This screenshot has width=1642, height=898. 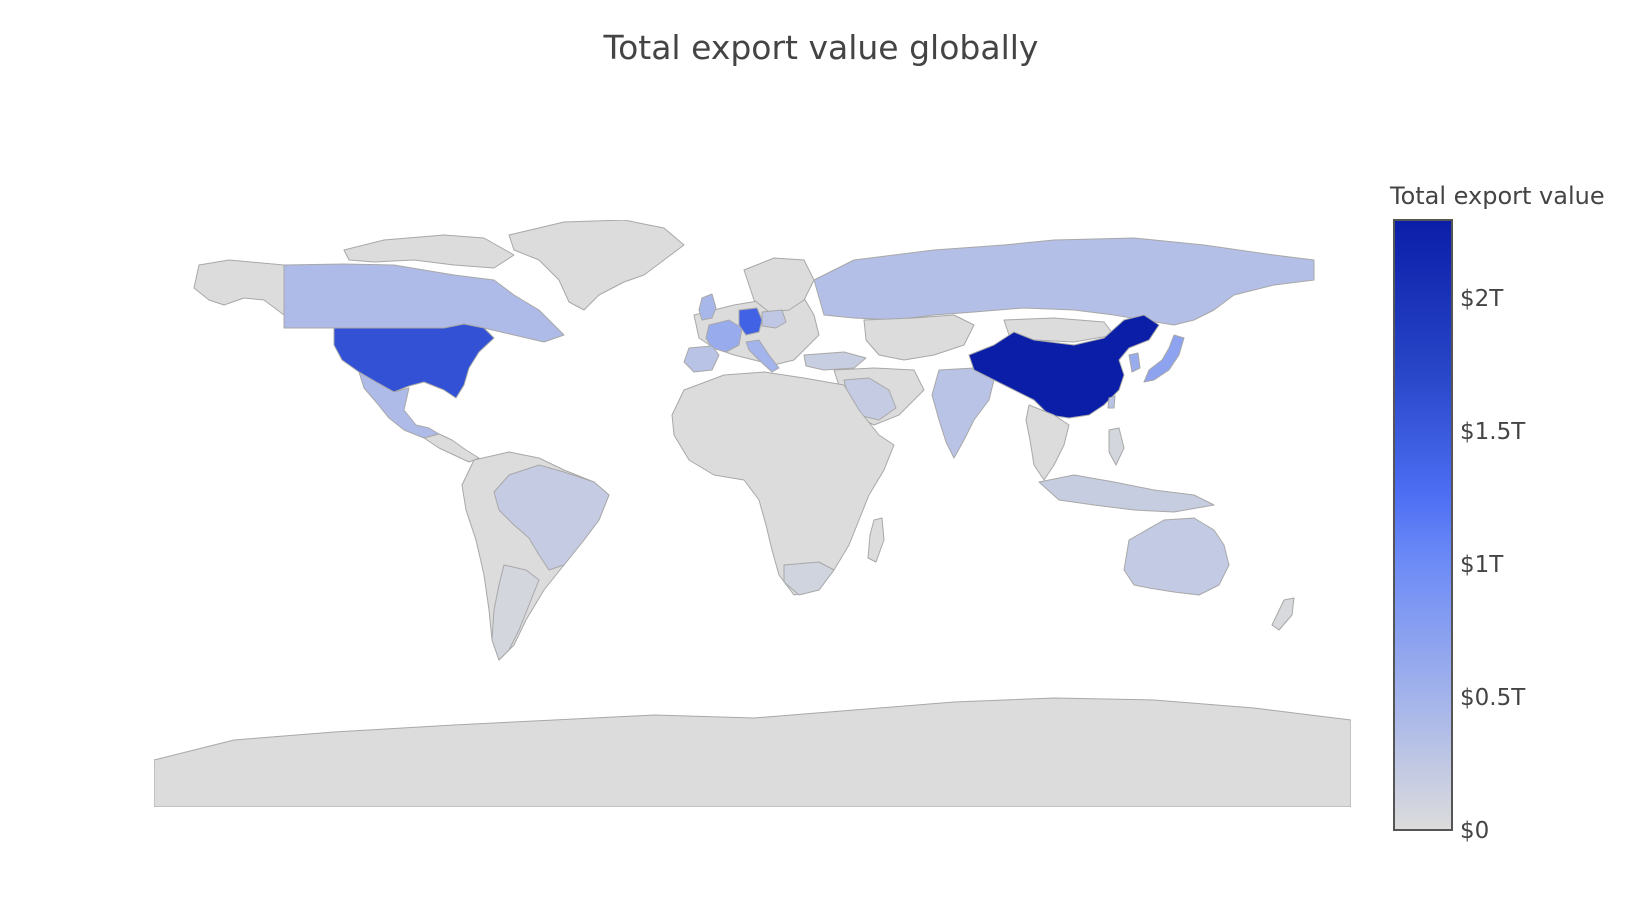 What do you see at coordinates (707, 307) in the screenshot?
I see `region-united-kingdom` at bounding box center [707, 307].